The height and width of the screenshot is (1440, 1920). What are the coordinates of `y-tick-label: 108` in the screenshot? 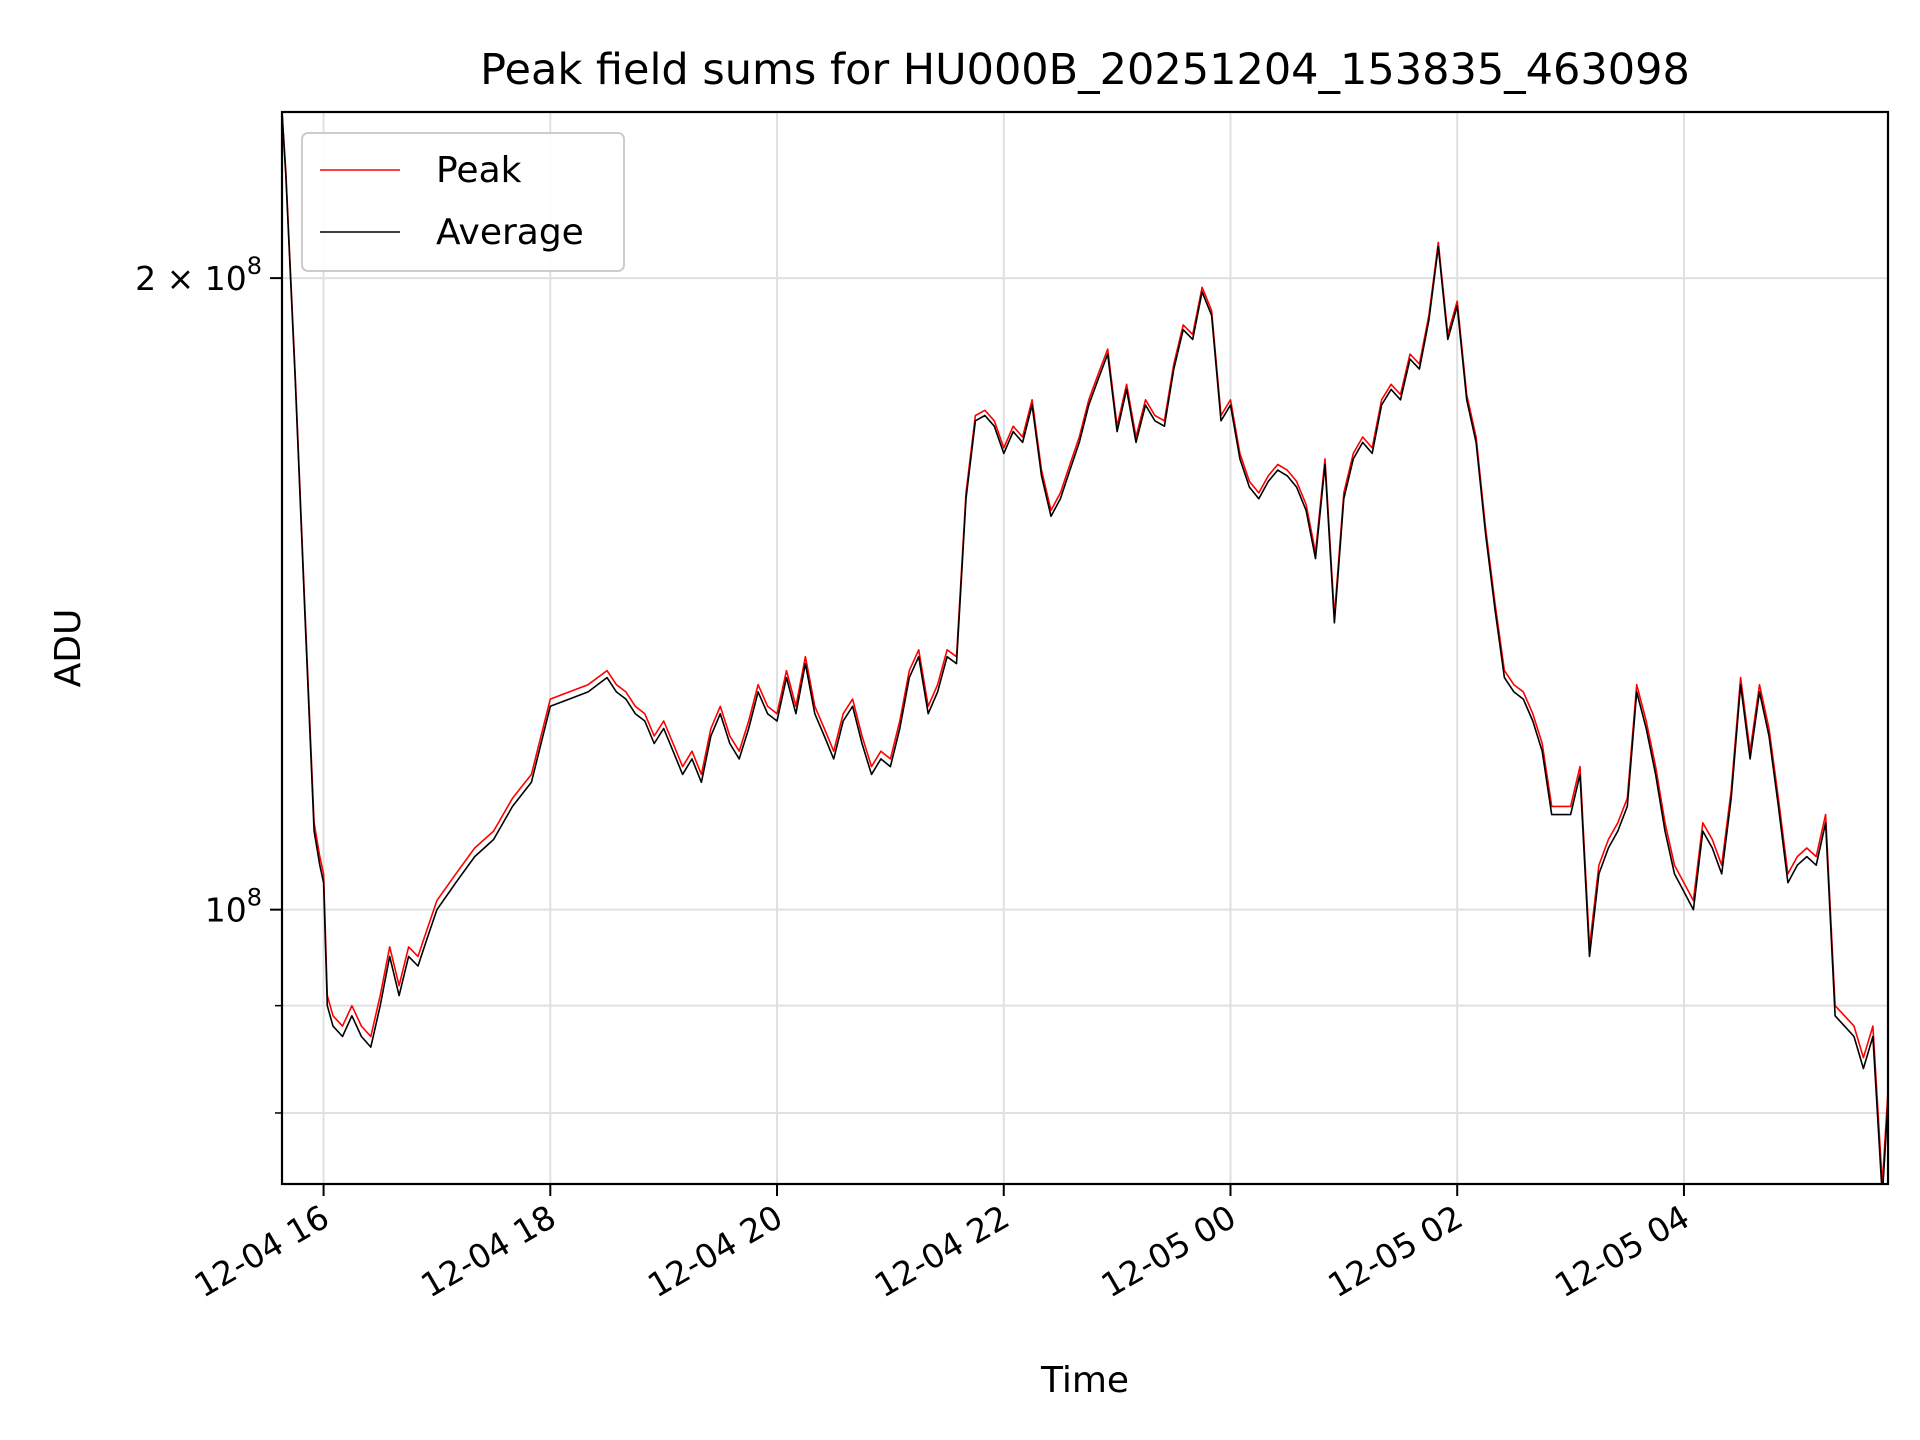 It's located at (233, 907).